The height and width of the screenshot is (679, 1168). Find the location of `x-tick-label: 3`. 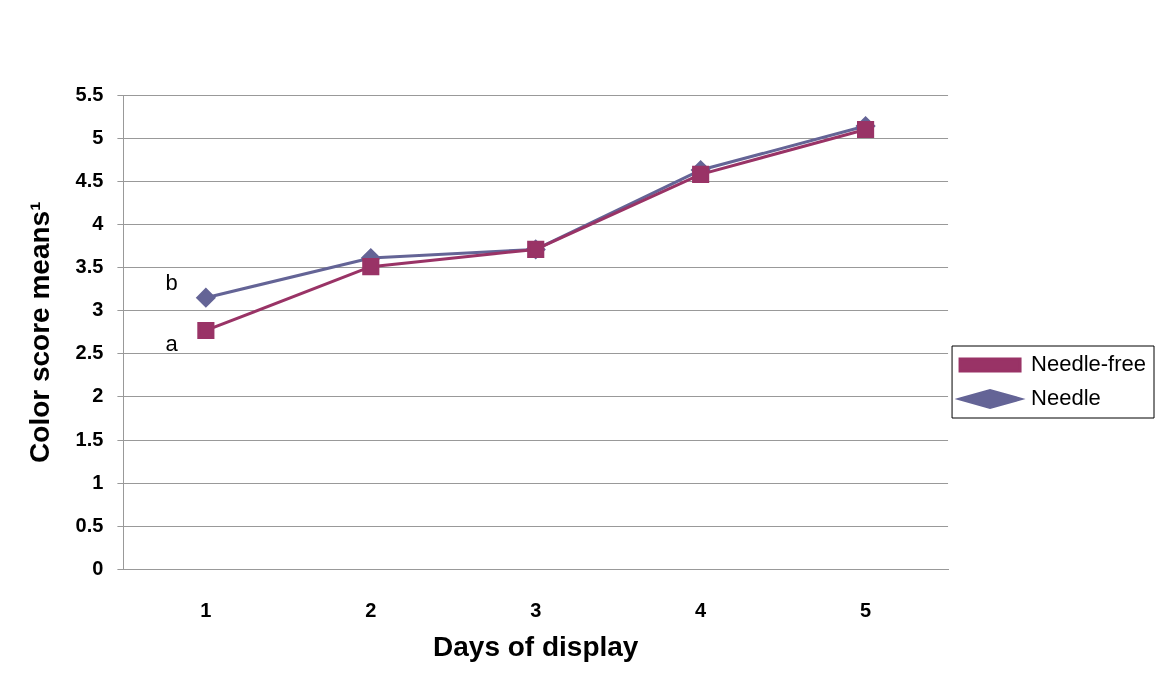

x-tick-label: 3 is located at coordinates (536, 609).